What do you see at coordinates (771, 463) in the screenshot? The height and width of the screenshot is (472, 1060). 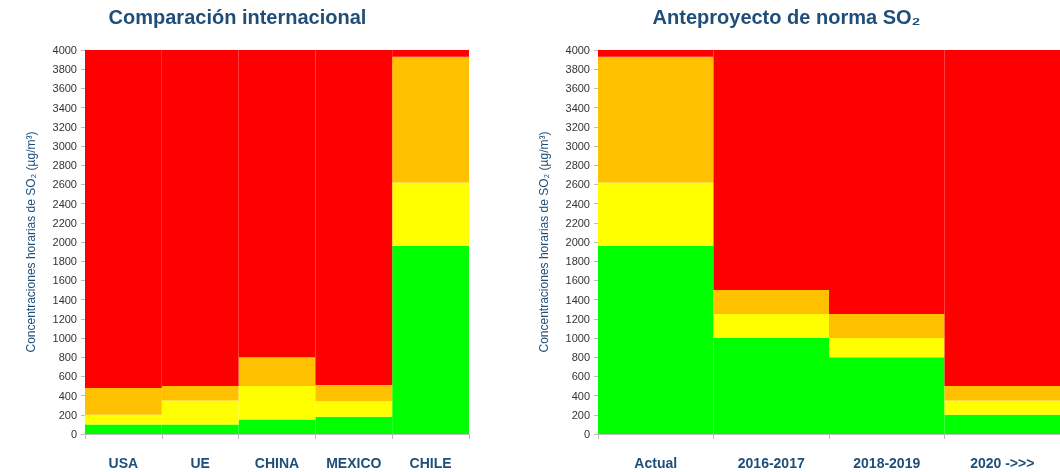 I see `x-tick-label: 2016-2017` at bounding box center [771, 463].